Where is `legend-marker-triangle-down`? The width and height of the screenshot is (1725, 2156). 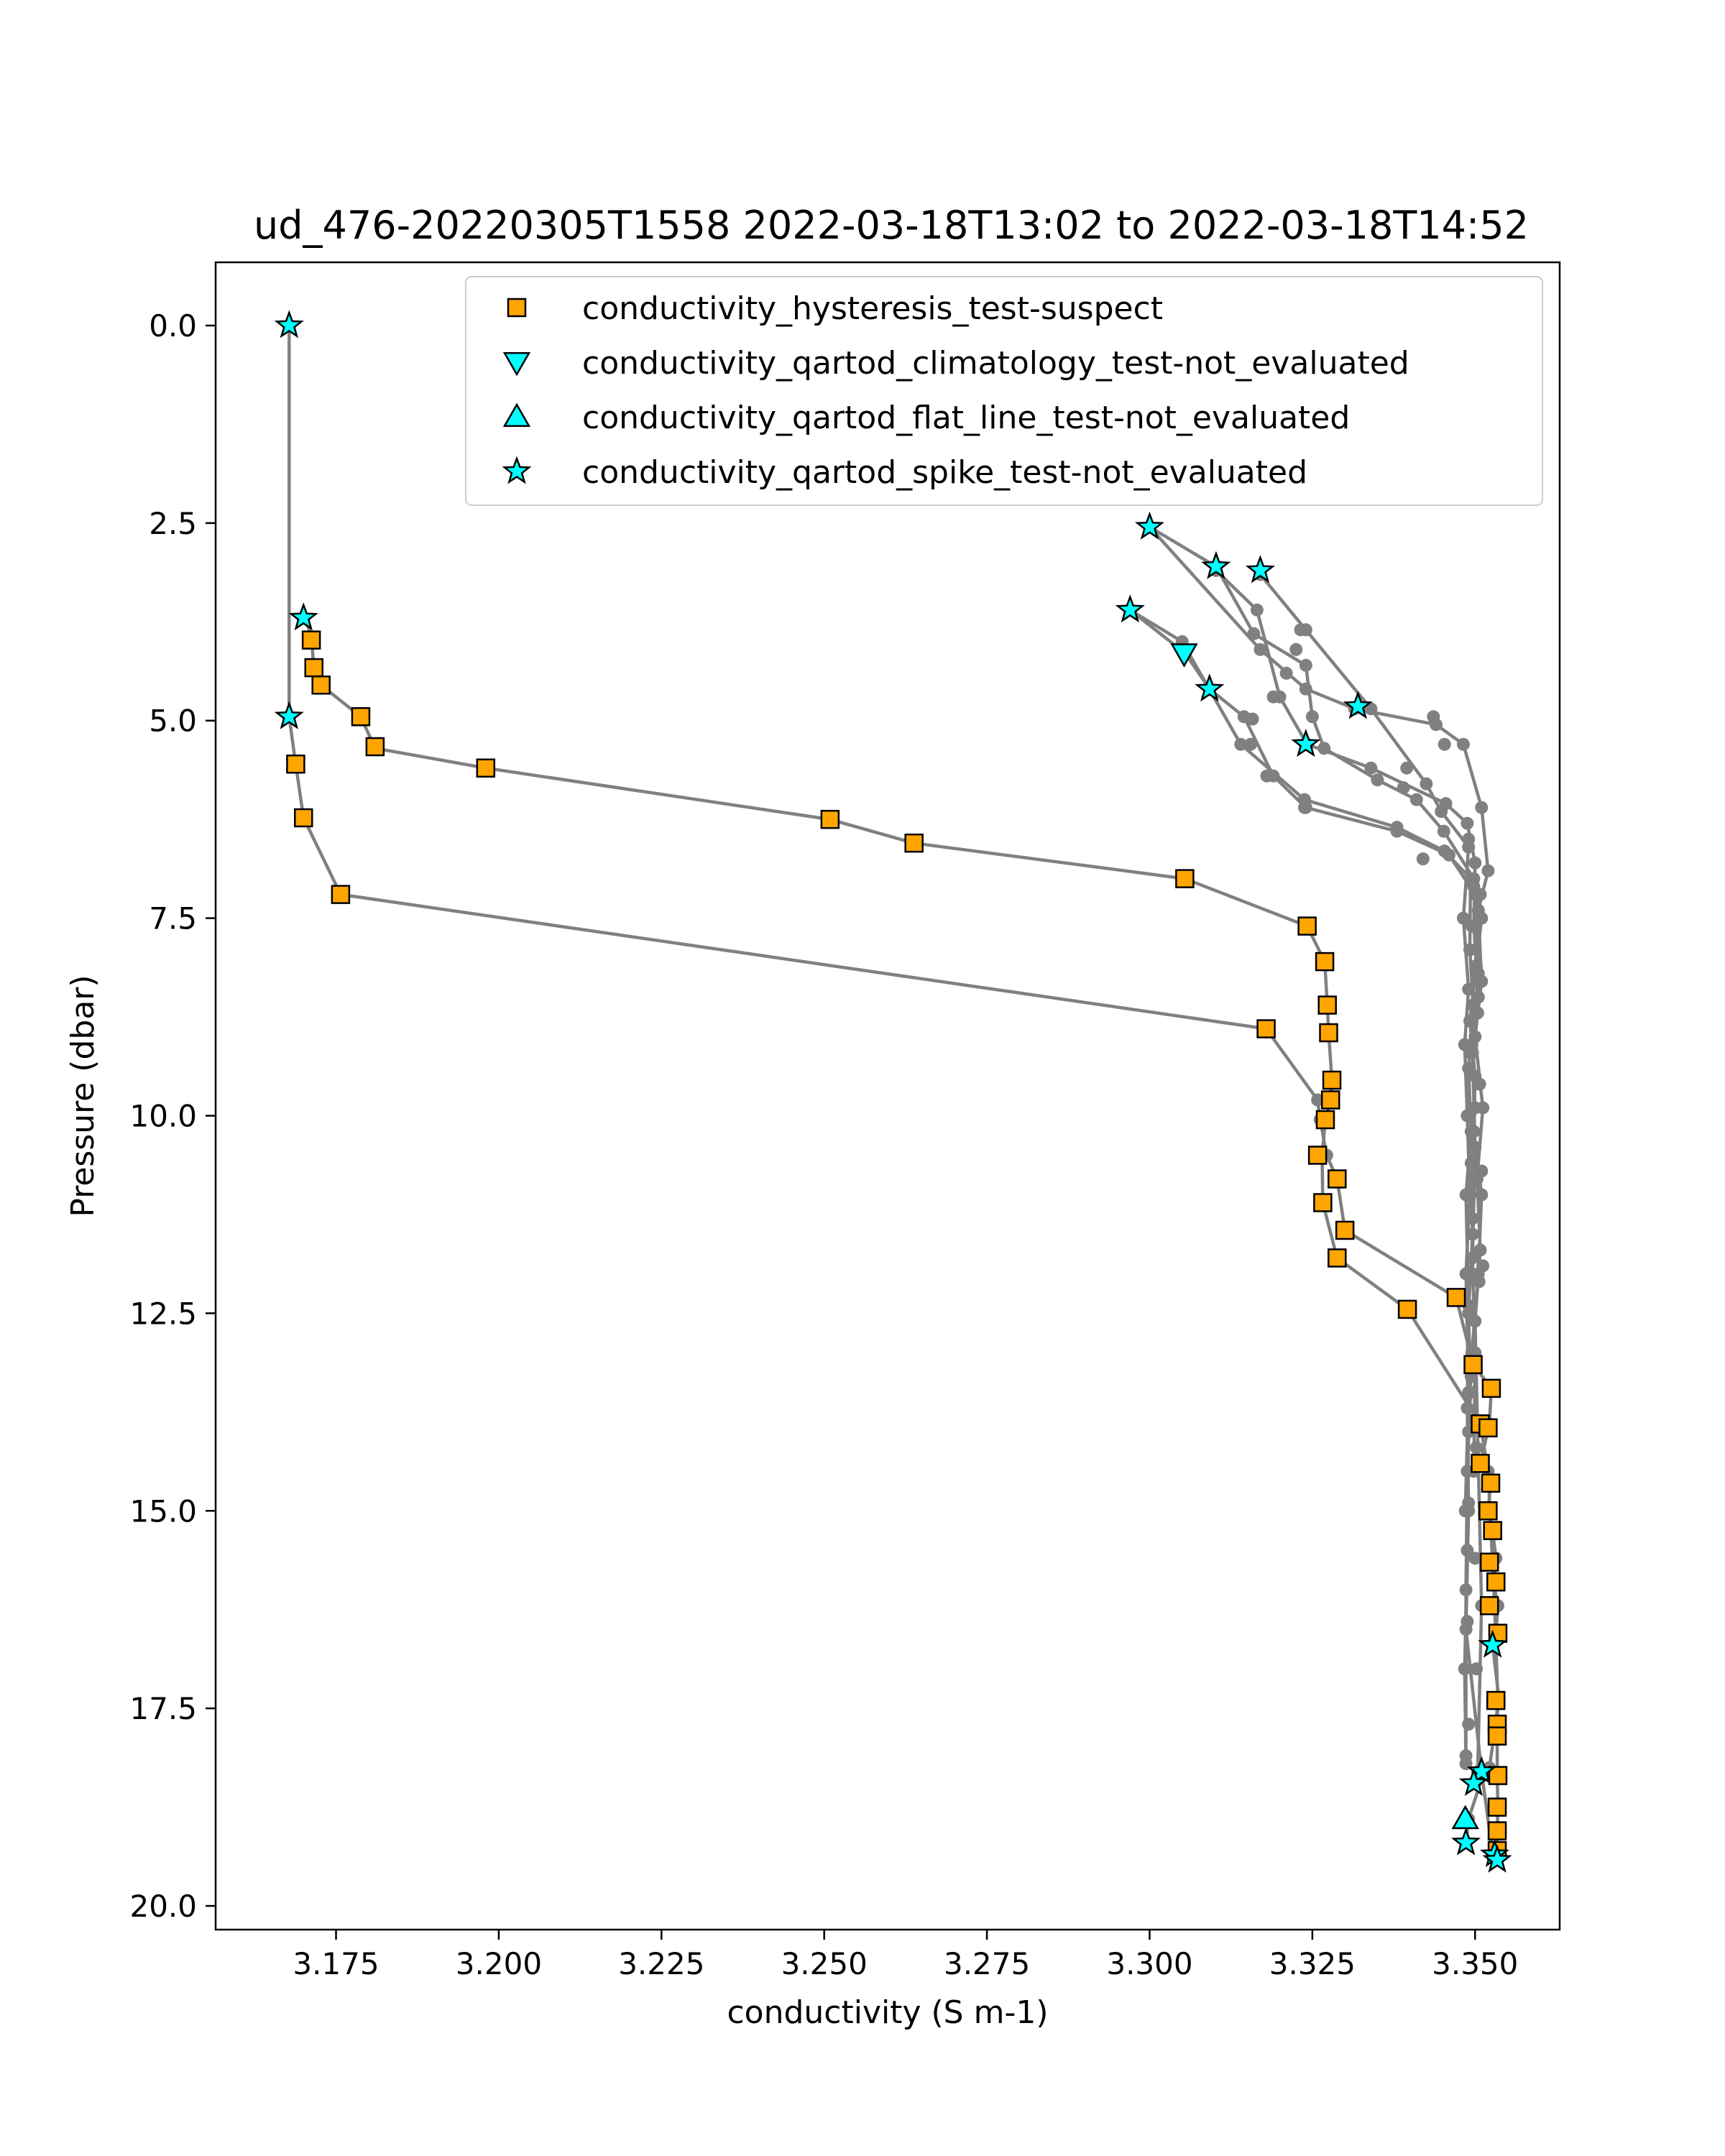
legend-marker-triangle-down is located at coordinates (516, 365).